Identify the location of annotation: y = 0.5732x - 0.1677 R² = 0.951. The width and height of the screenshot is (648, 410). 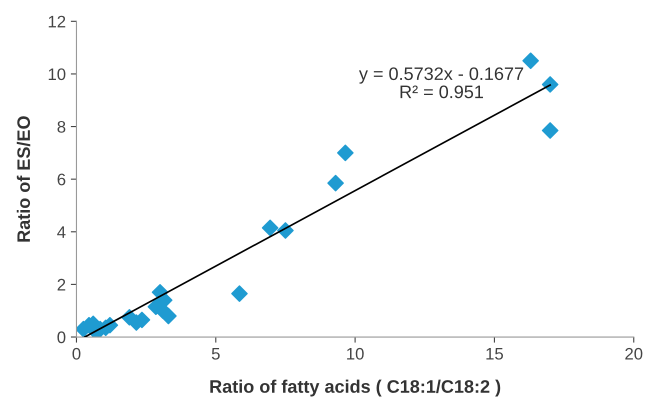
(441, 82).